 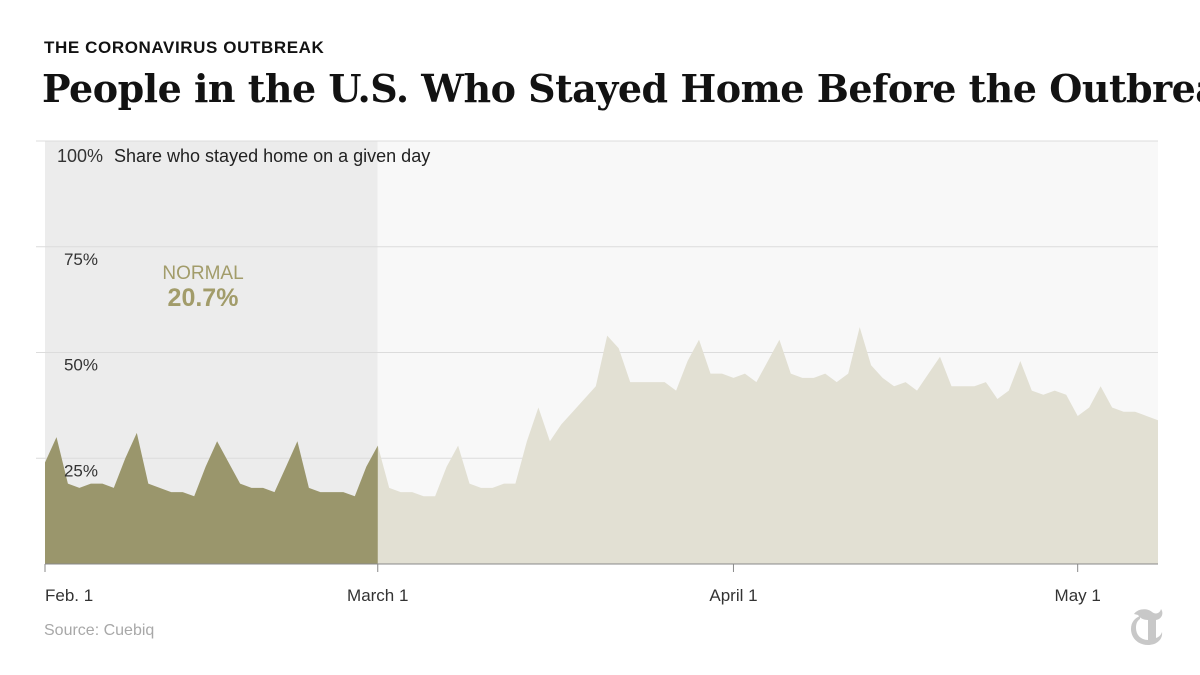 What do you see at coordinates (69, 595) in the screenshot?
I see `x-tick-label: Feb. 1` at bounding box center [69, 595].